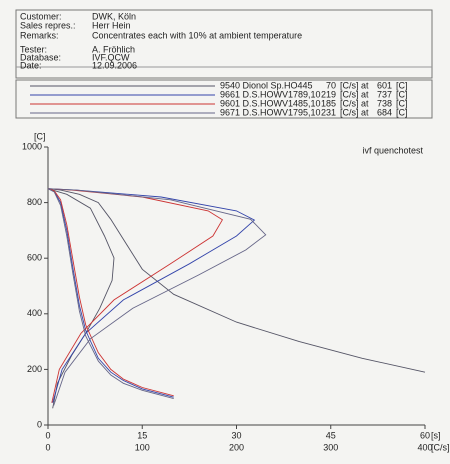  I want to click on field-label: Sales repres.:, so click(48, 25).